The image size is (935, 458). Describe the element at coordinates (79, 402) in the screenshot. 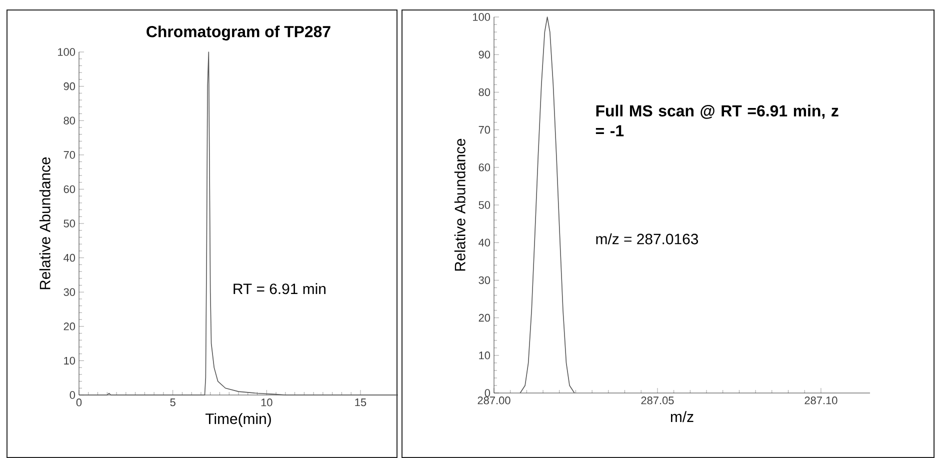

I see `x-tick-label: 0` at that location.